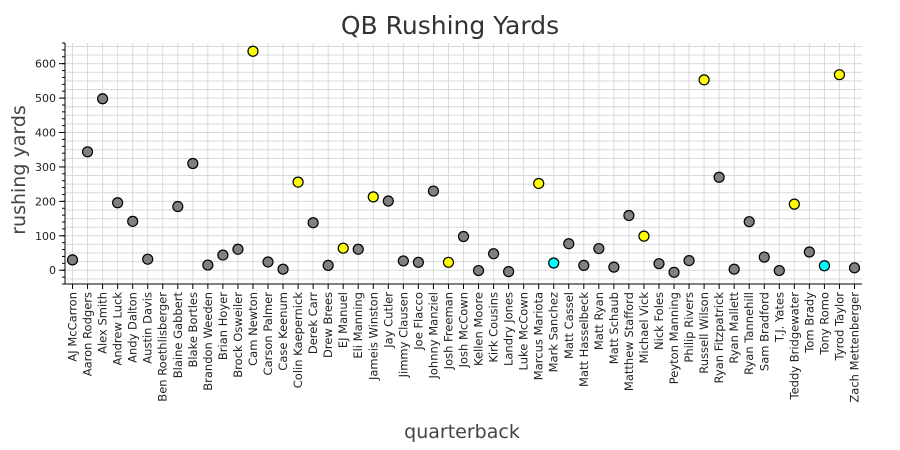 This screenshot has width=900, height=450. Describe the element at coordinates (450, 25) in the screenshot. I see `chart-title: QB Rushing Yards` at that location.